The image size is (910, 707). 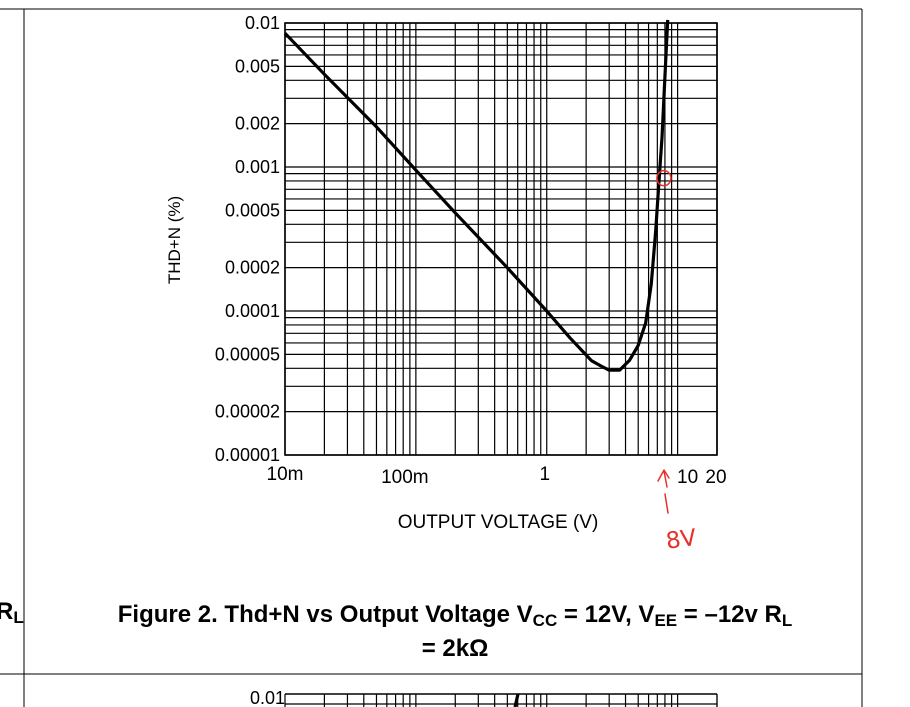 I want to click on next-chart-y-tick-label: 0.01, so click(x=267, y=697).